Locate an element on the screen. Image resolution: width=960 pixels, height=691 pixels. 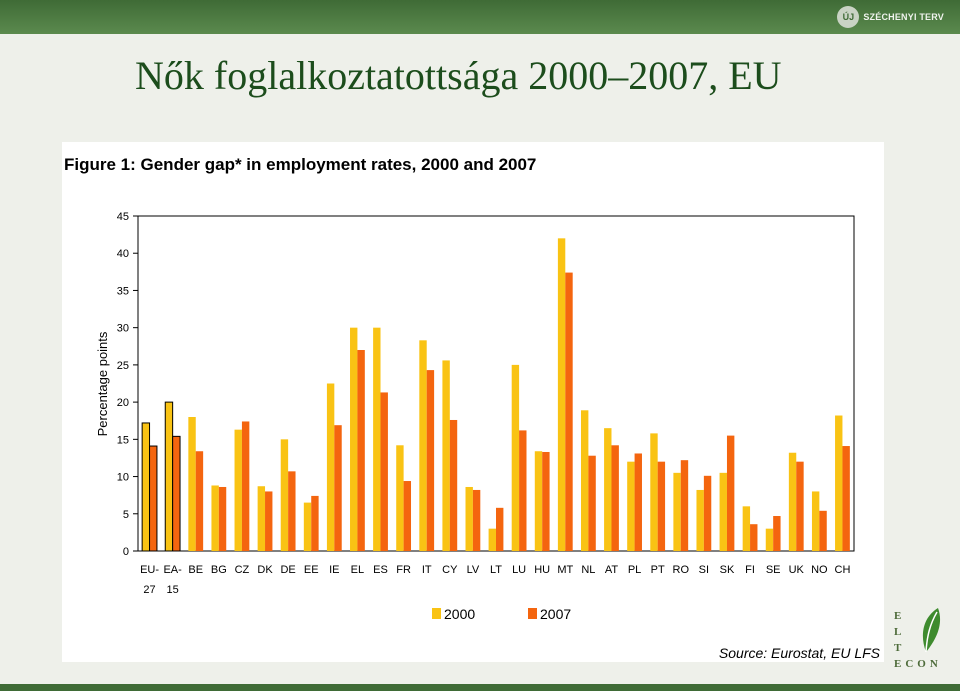
x-tick-label: BE is located at coordinates (195, 570).